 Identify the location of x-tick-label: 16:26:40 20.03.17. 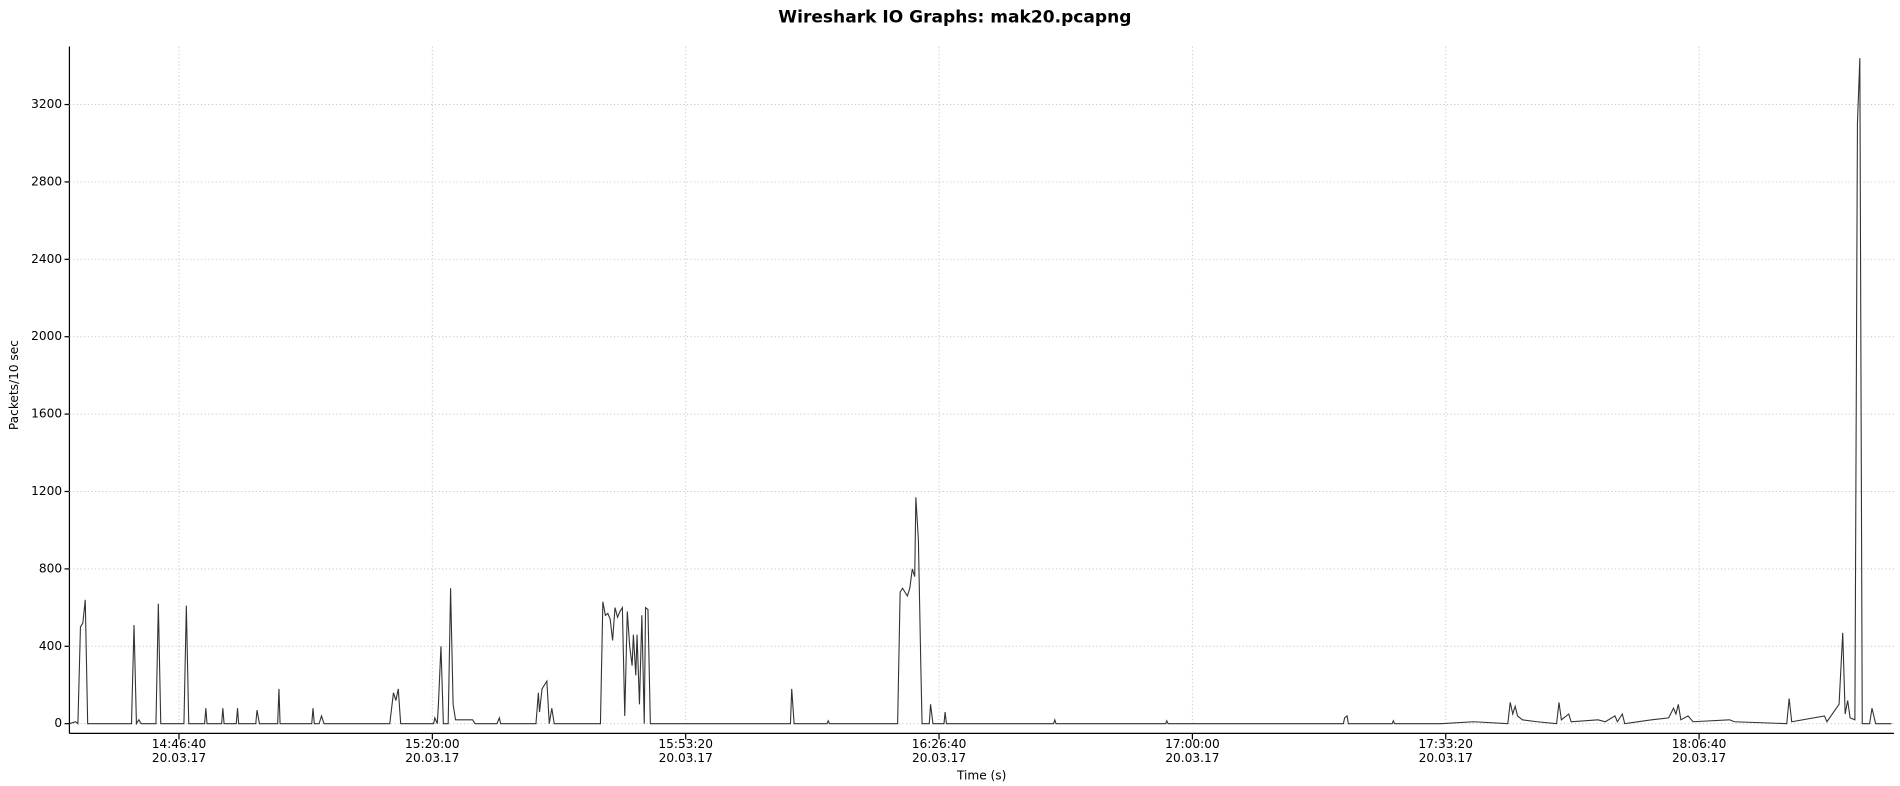
(939, 751).